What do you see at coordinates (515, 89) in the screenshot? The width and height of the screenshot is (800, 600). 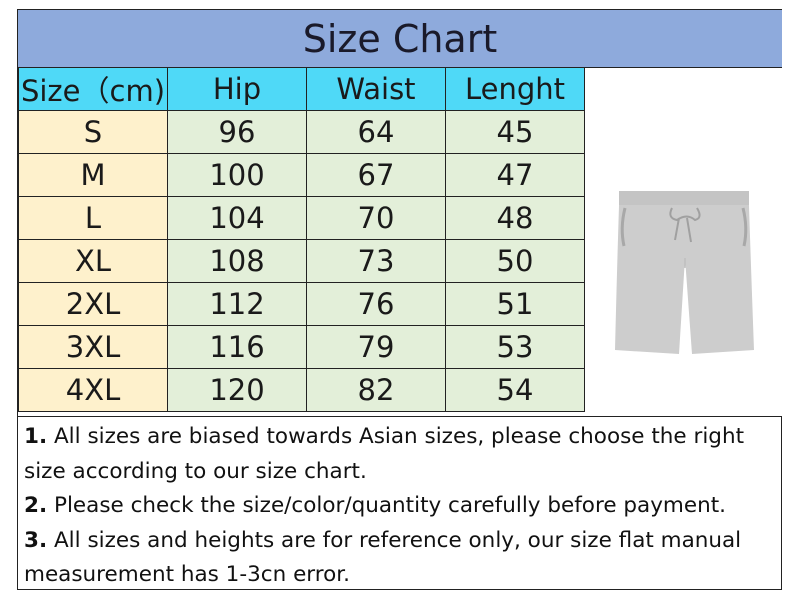 I see `header-length: Lenght` at bounding box center [515, 89].